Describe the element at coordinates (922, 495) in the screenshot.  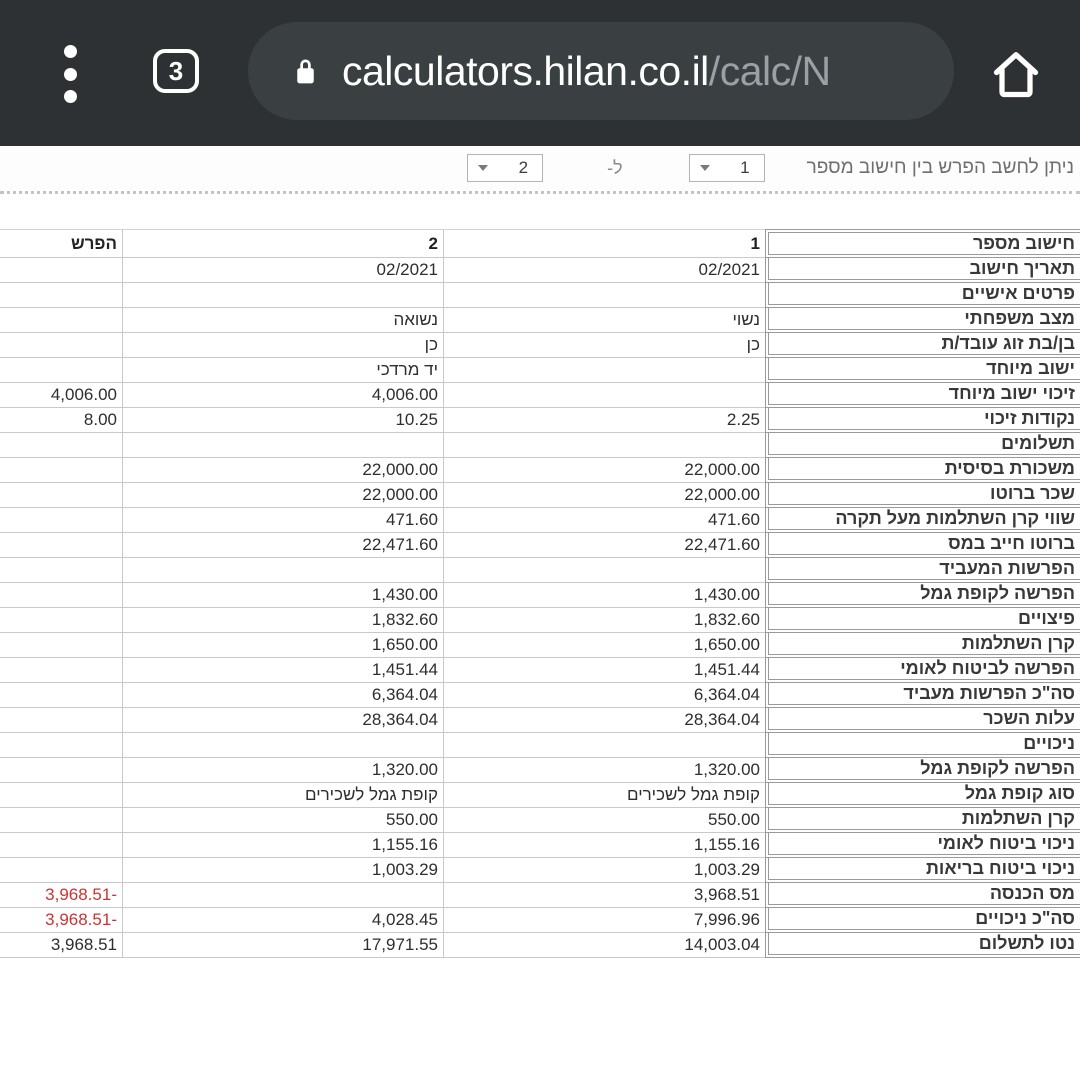
I see `row-label: שכר ברוטו` at that location.